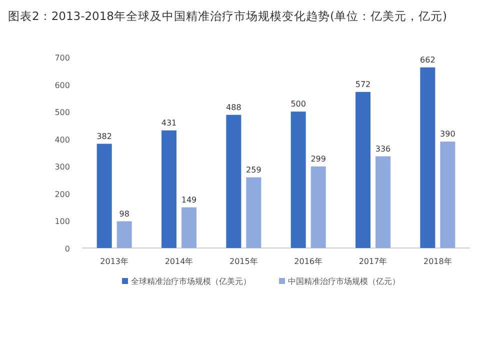 Image resolution: width=499 pixels, height=343 pixels. What do you see at coordinates (298, 104) in the screenshot?
I see `data-label: 500` at bounding box center [298, 104].